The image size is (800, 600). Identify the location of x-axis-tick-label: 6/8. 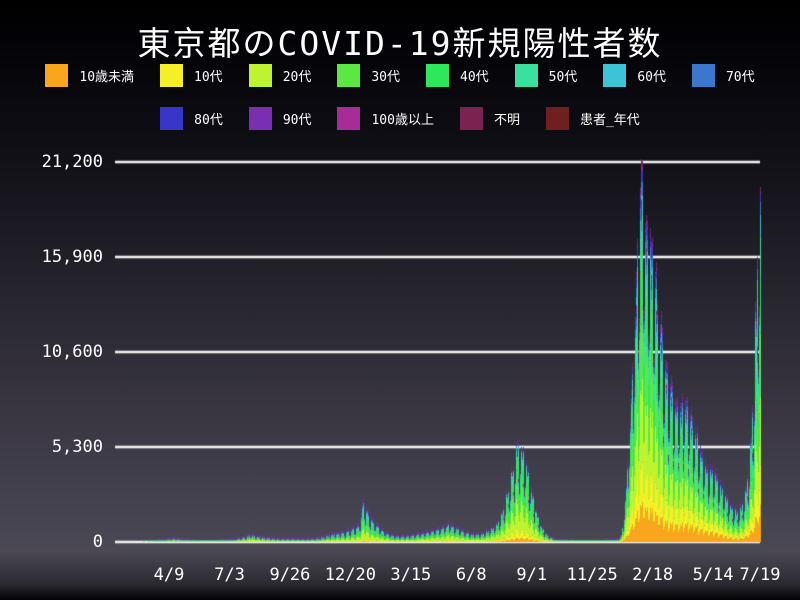
(471, 575).